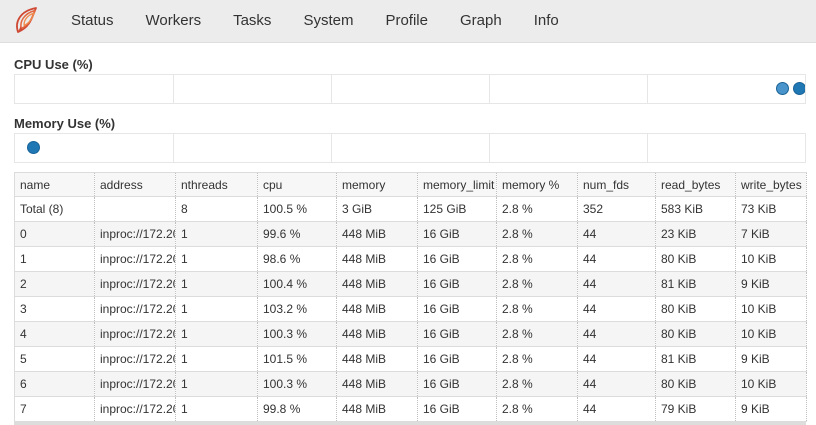 The height and width of the screenshot is (425, 816). I want to click on column-header-nthreads: nthreads, so click(216, 184).